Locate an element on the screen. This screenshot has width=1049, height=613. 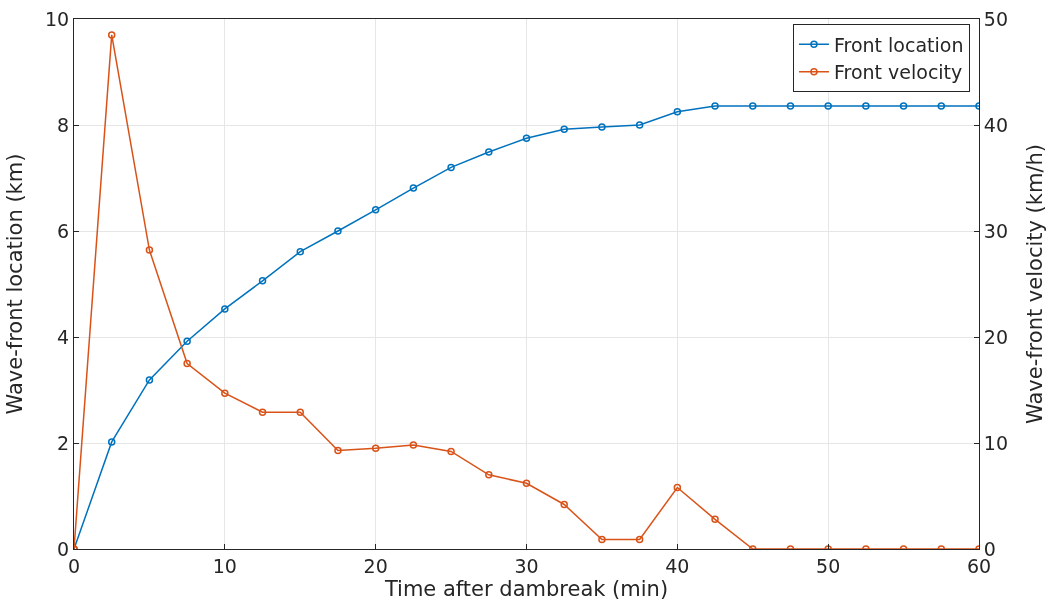
y2-tick-label: 0 is located at coordinates (989, 548).